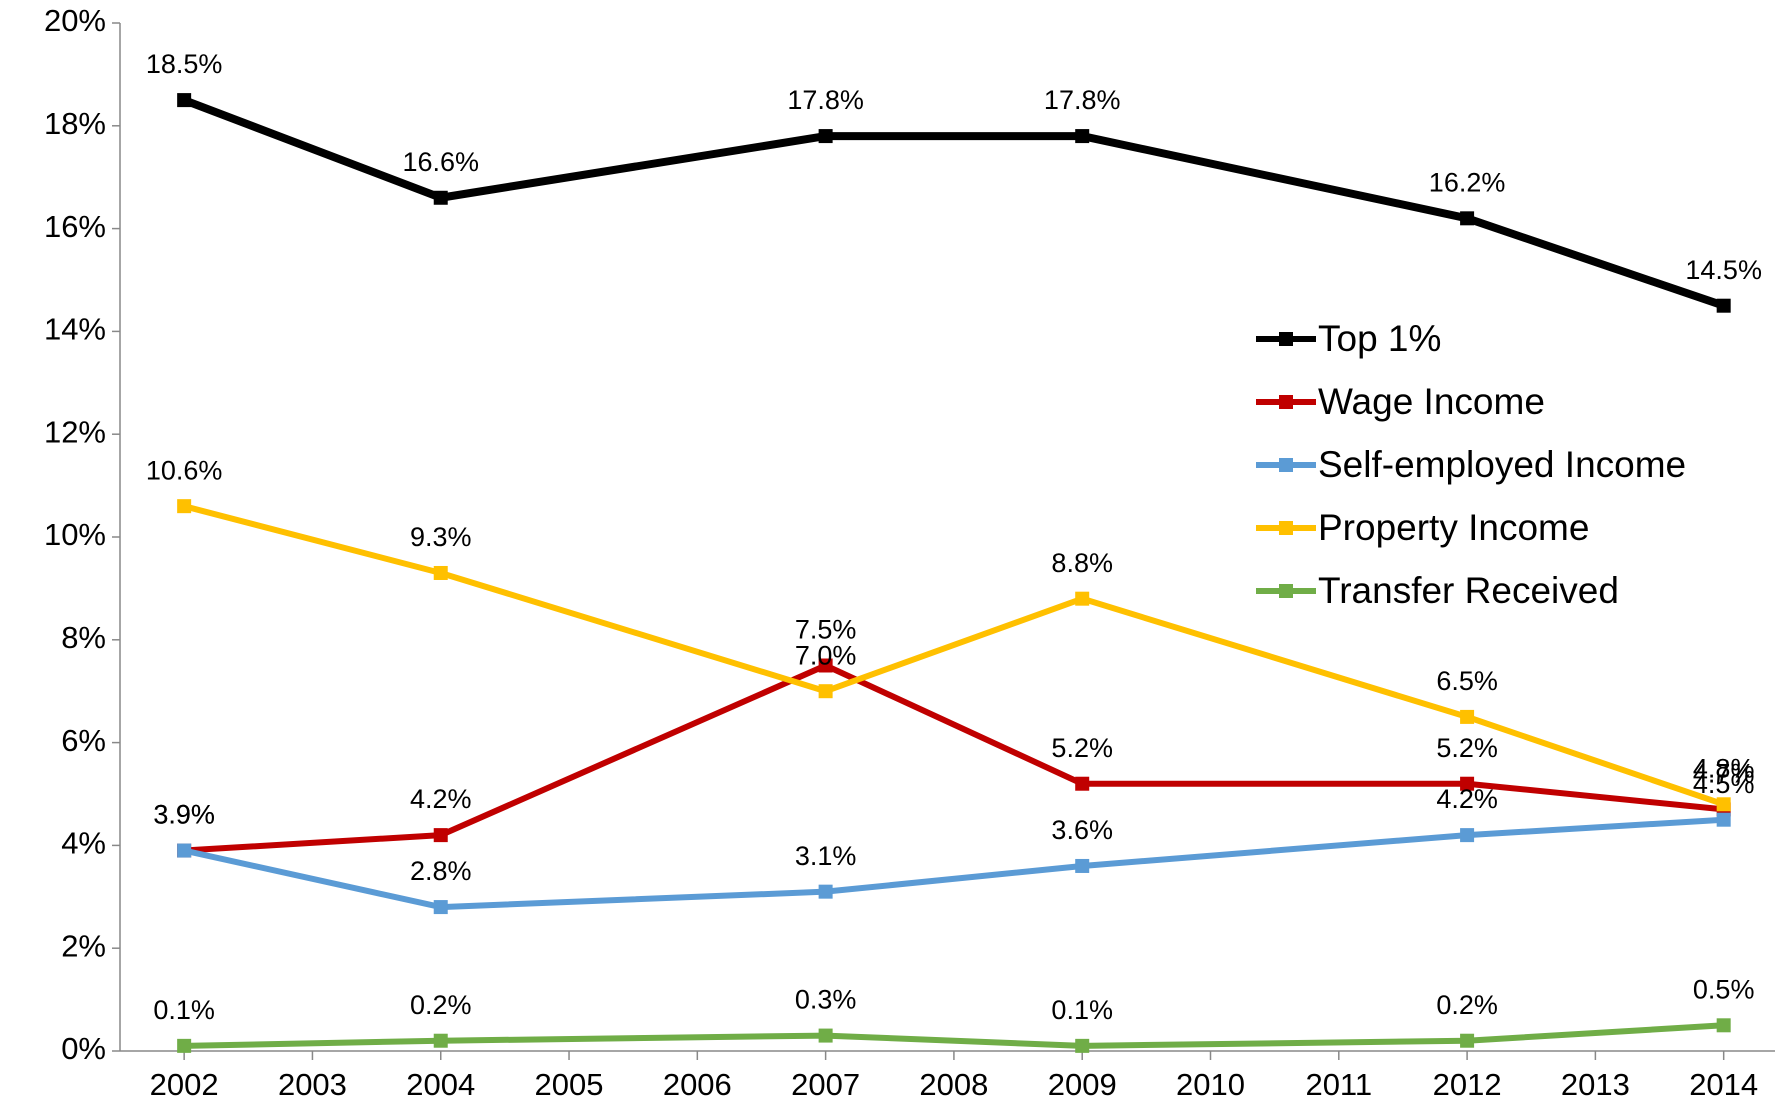 Image resolution: width=1790 pixels, height=1117 pixels. What do you see at coordinates (1210, 1084) in the screenshot?
I see `x-tick-label: 2010` at bounding box center [1210, 1084].